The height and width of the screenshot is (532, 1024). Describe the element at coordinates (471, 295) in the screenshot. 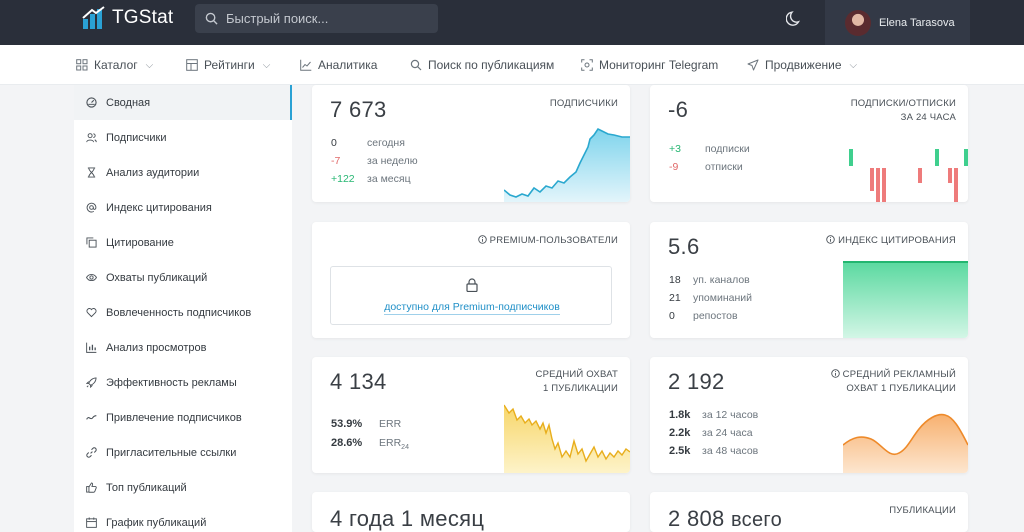

I see `premium-lock-box: доступно для Premium-подписчиков` at that location.